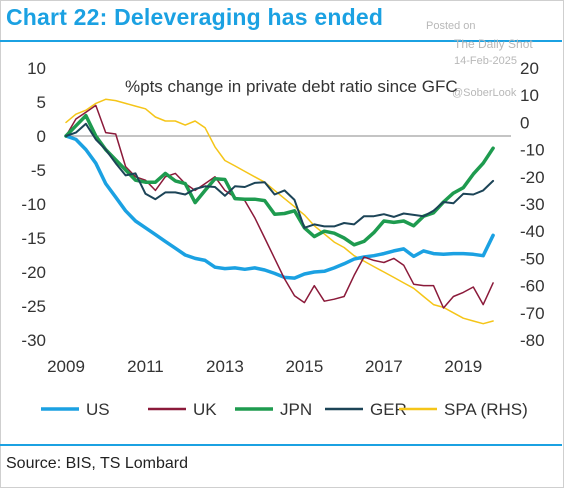  Describe the element at coordinates (532, 286) in the screenshot. I see `y-right-tick-label: -60` at that location.